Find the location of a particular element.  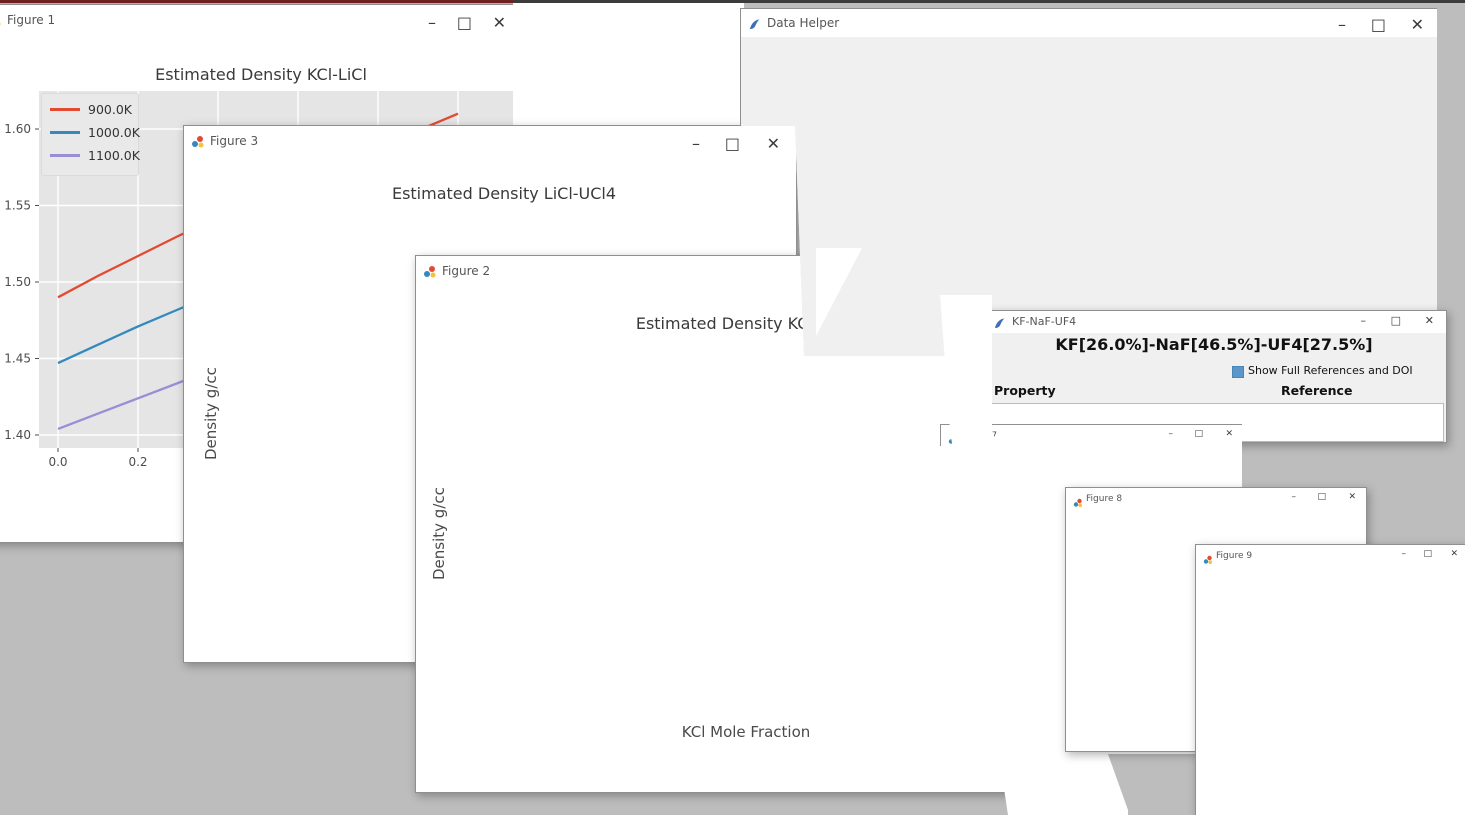

legend-entry: 1000.0K is located at coordinates (95, 132).